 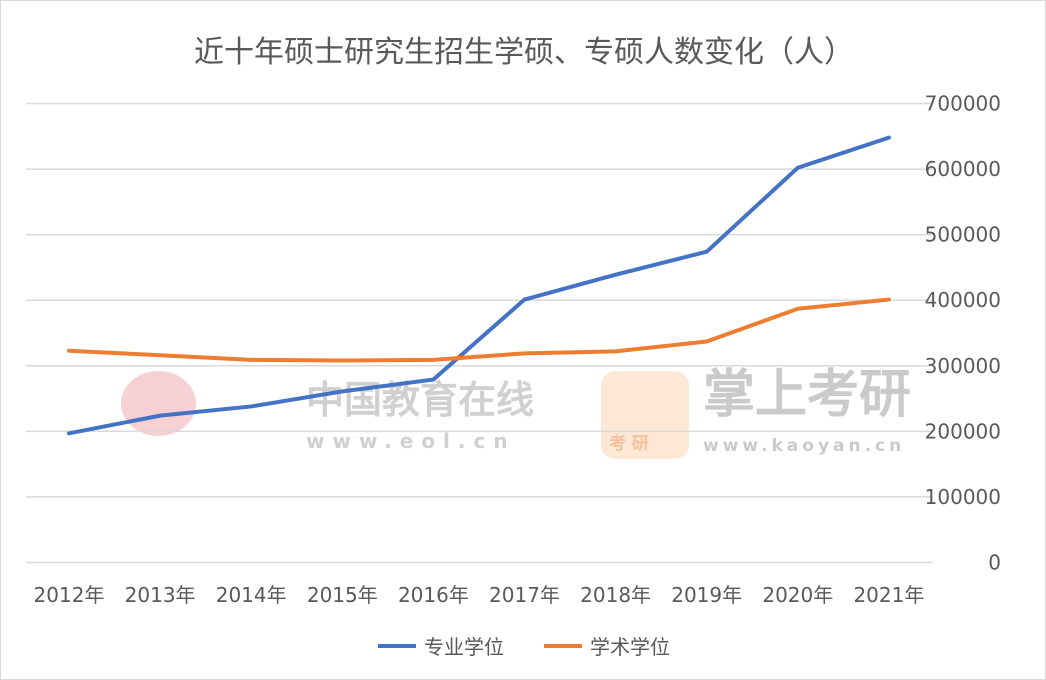 I want to click on y-tick-label: 100000, so click(x=963, y=497).